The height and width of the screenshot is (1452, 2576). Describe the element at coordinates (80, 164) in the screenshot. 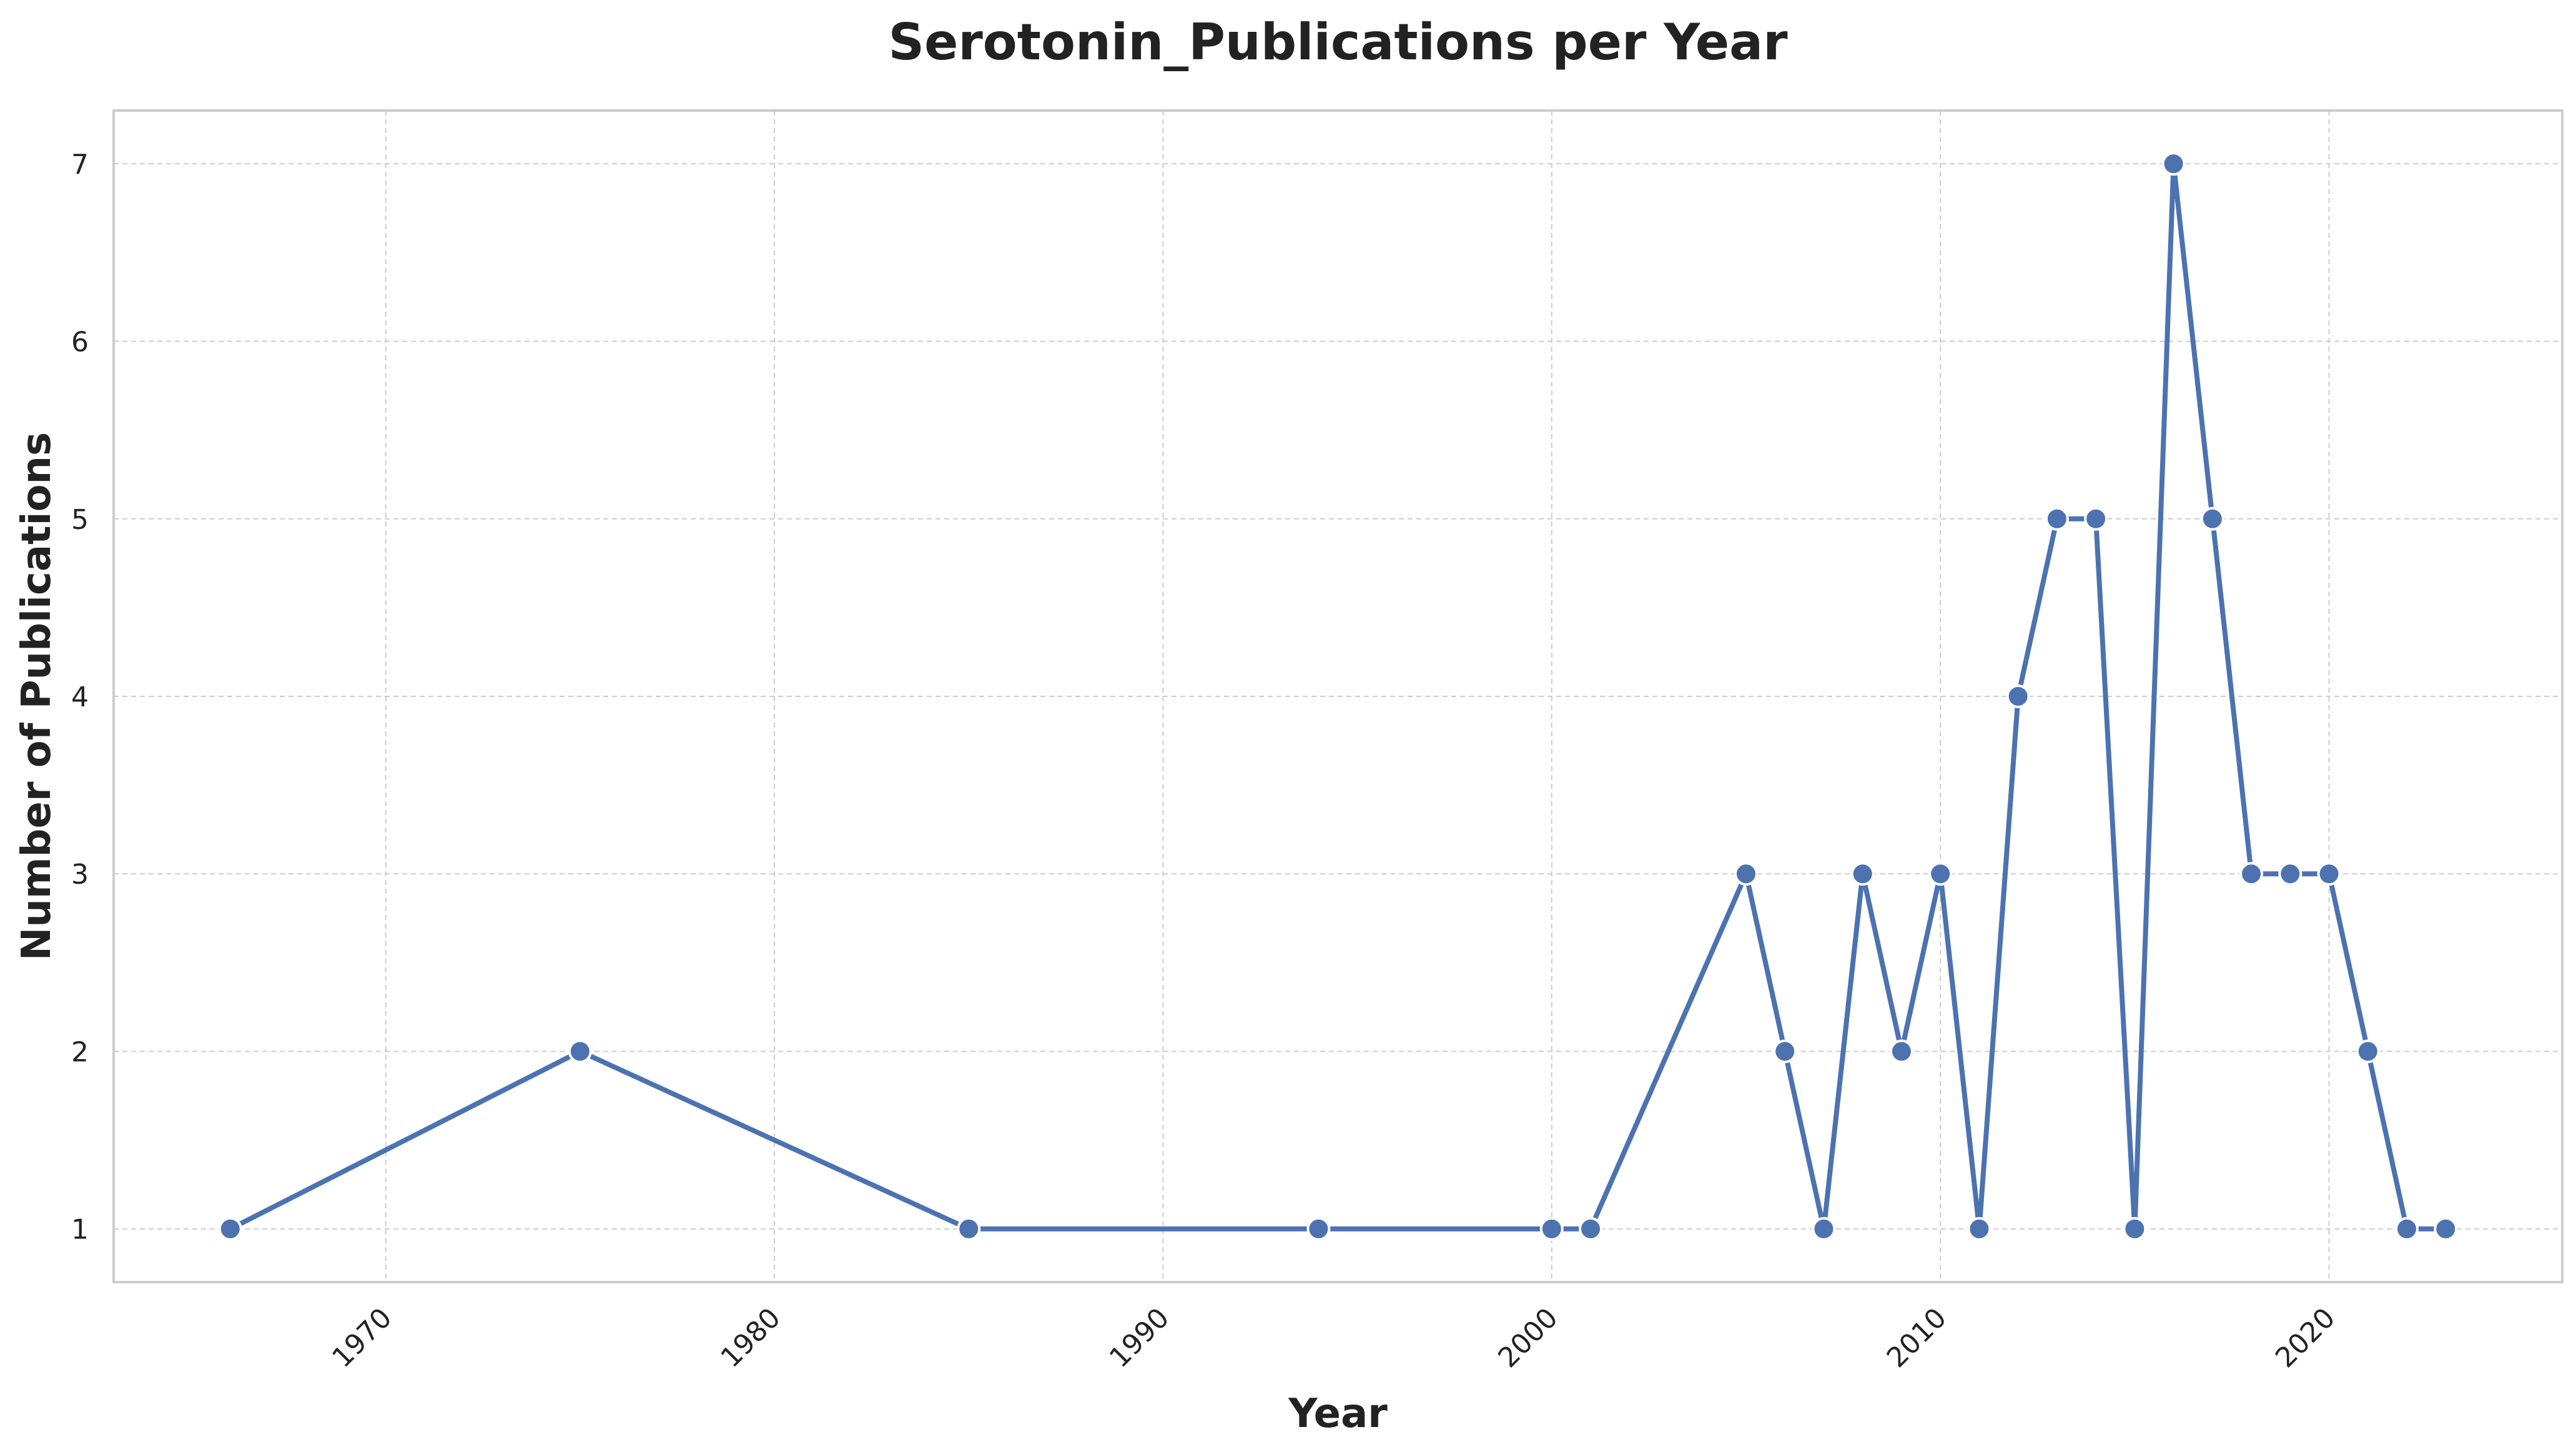

I see `y-tick-label: 7` at that location.